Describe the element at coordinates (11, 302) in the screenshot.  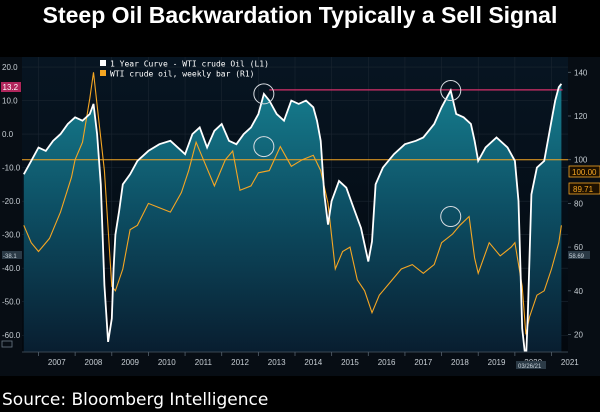
I see `left-tick-label: -50.0` at that location.